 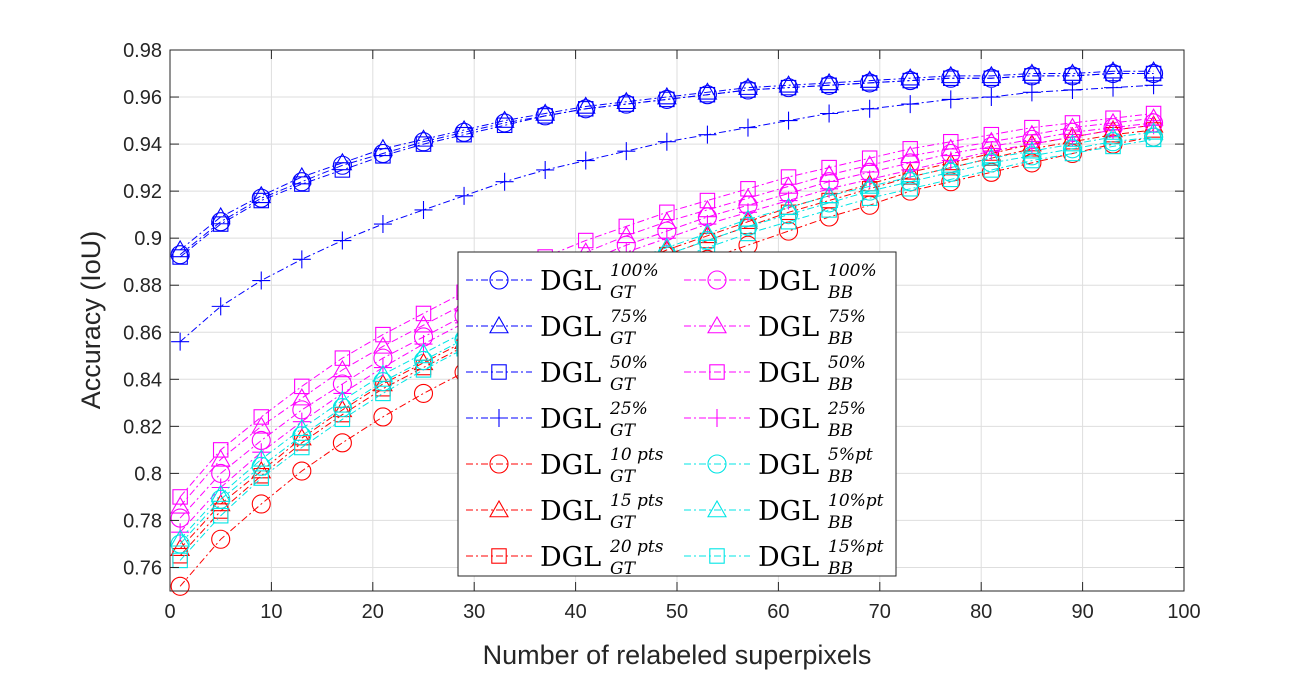 What do you see at coordinates (142, 427) in the screenshot?
I see `y-tick-label: 0.82` at bounding box center [142, 427].